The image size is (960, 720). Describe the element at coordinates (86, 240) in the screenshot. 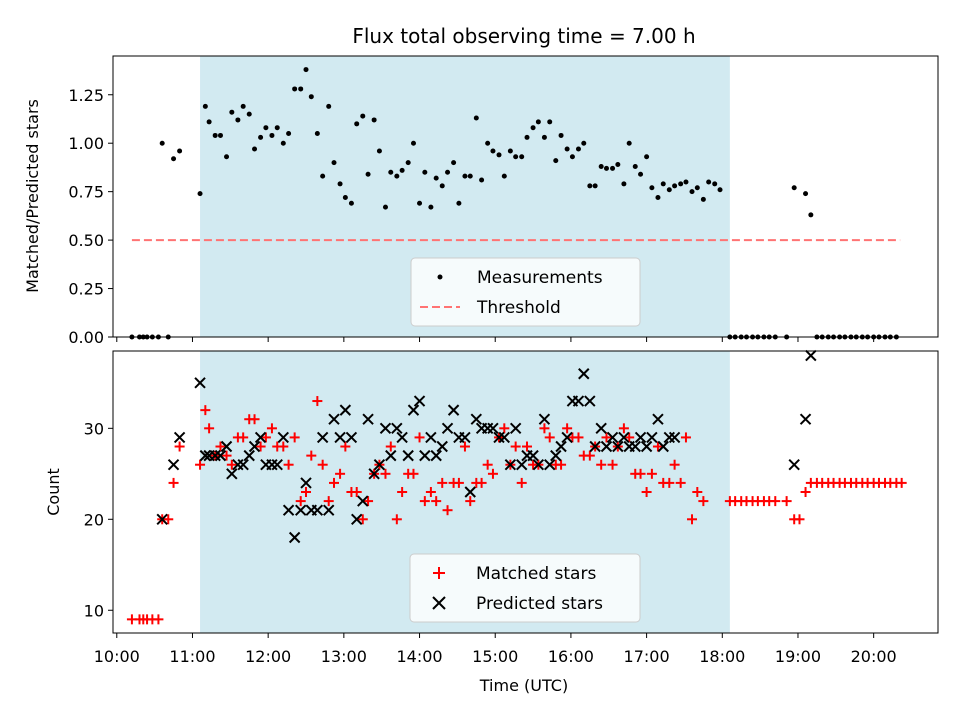

I see `top-ytick-label: 0.50` at that location.